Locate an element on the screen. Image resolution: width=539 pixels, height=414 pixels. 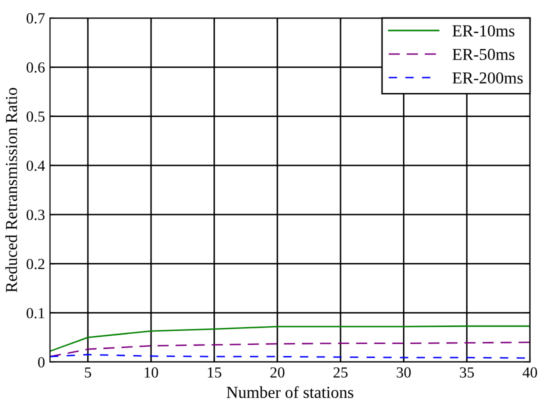
y-tick-label: 0.2 is located at coordinates (35, 264).